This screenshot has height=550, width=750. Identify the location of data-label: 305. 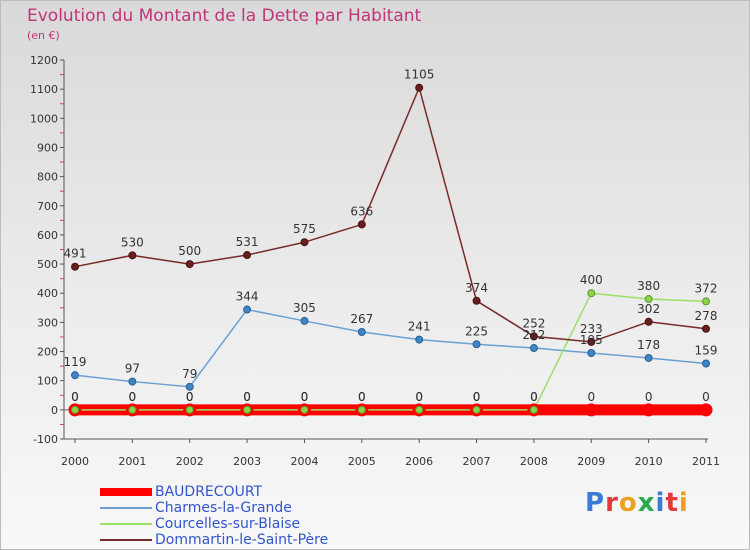
(304, 308).